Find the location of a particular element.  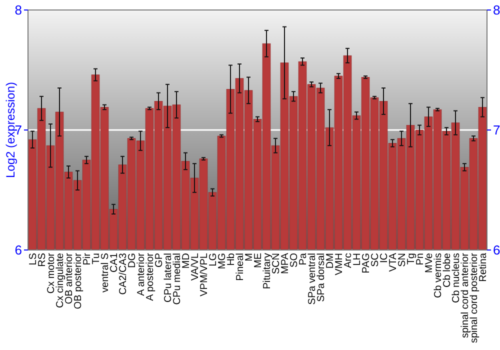

y2-tick-label: 7 is located at coordinates (496, 130).